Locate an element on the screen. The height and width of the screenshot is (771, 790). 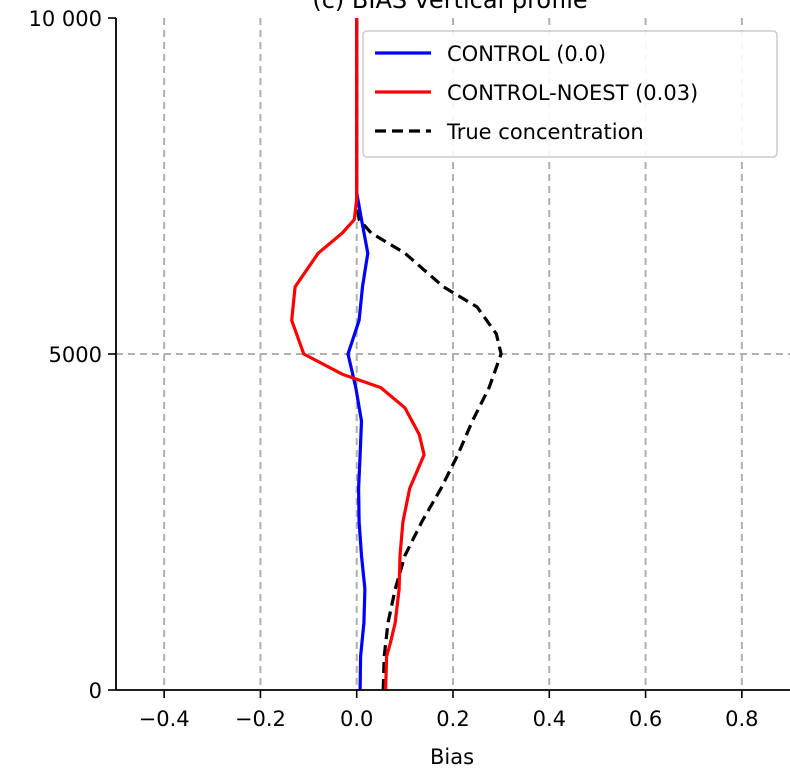
legend-frame is located at coordinates (570, 94).